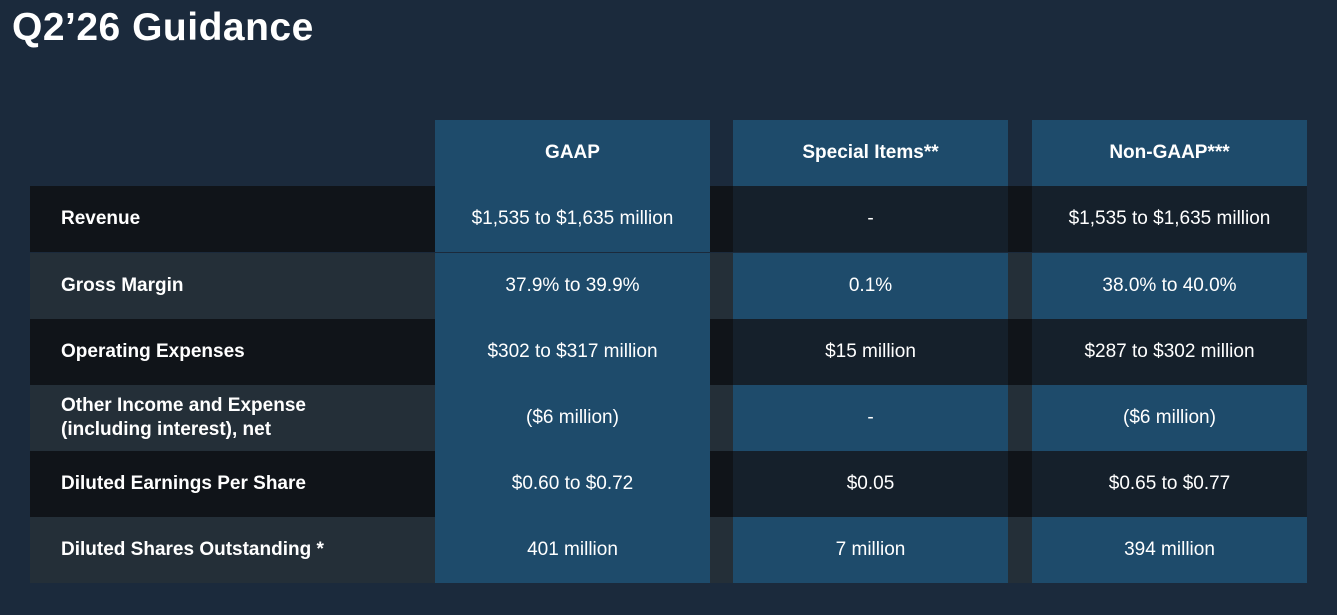 The height and width of the screenshot is (615, 1337). Describe the element at coordinates (870, 352) in the screenshot. I see `special-items-value: $15 million` at that location.